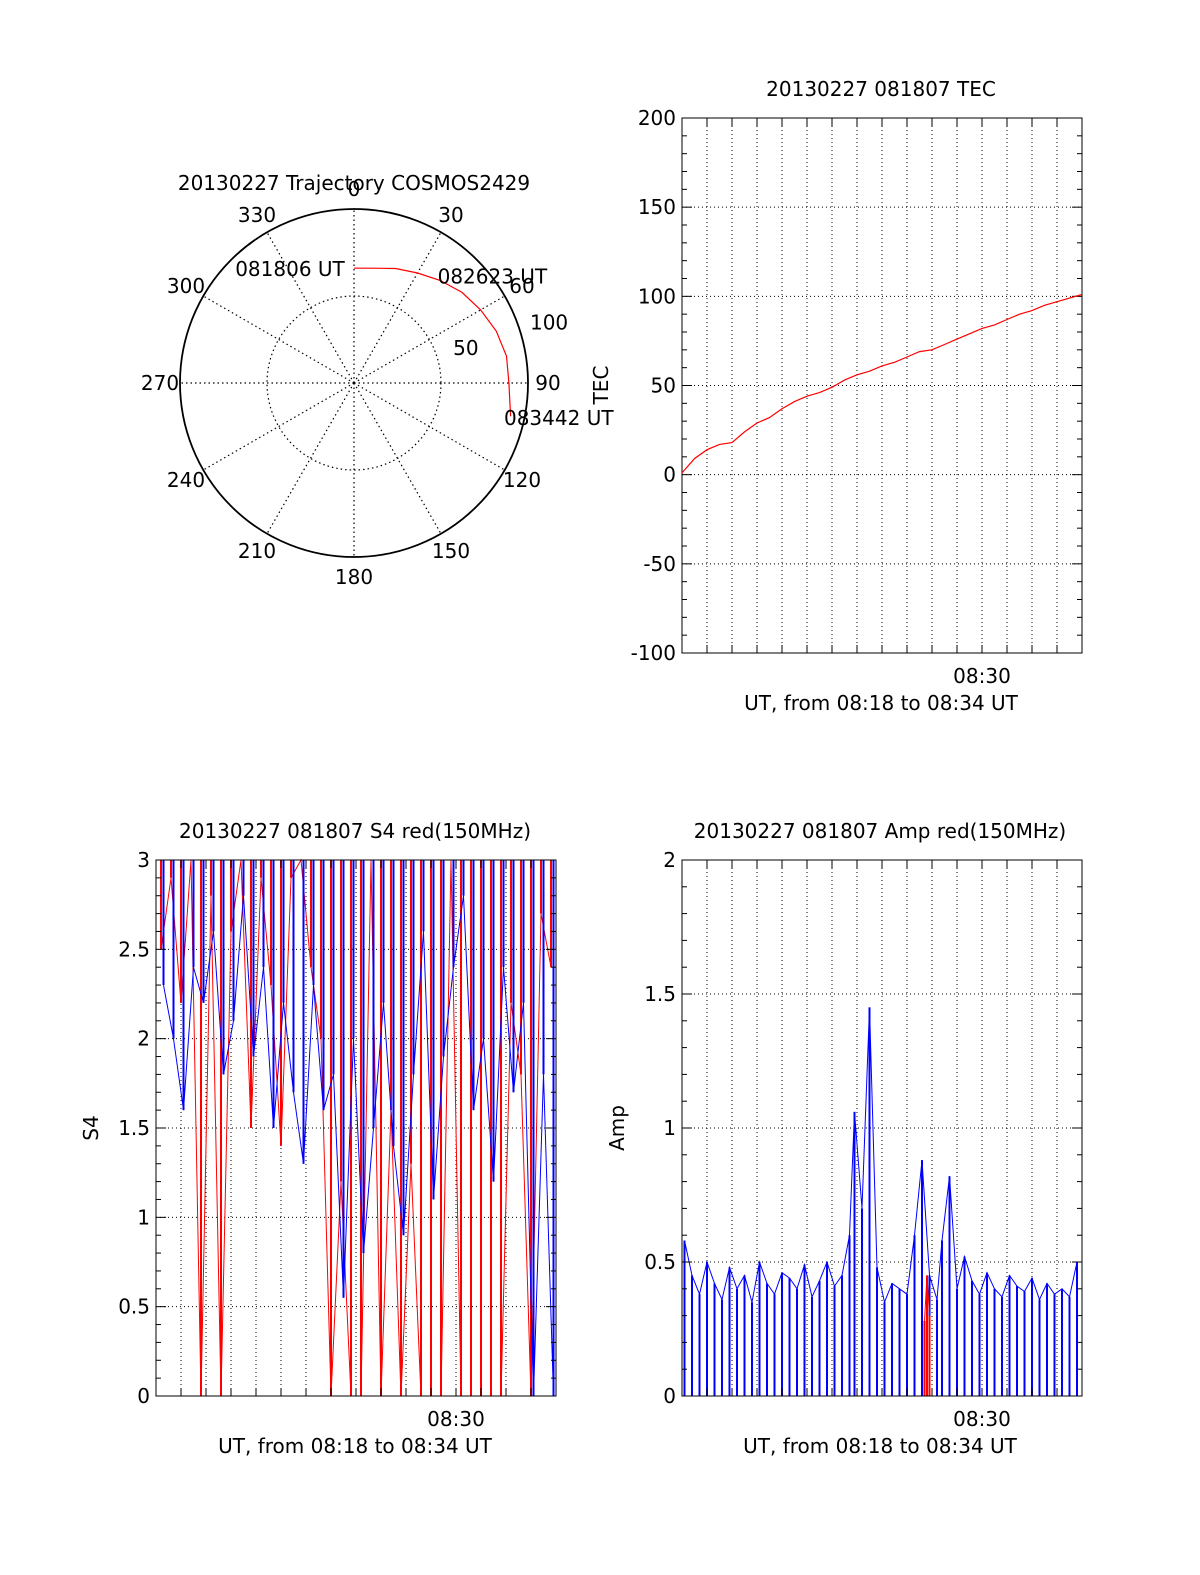 This screenshot has height=1575, width=1200. I want to click on tec-grid, so click(882, 385).